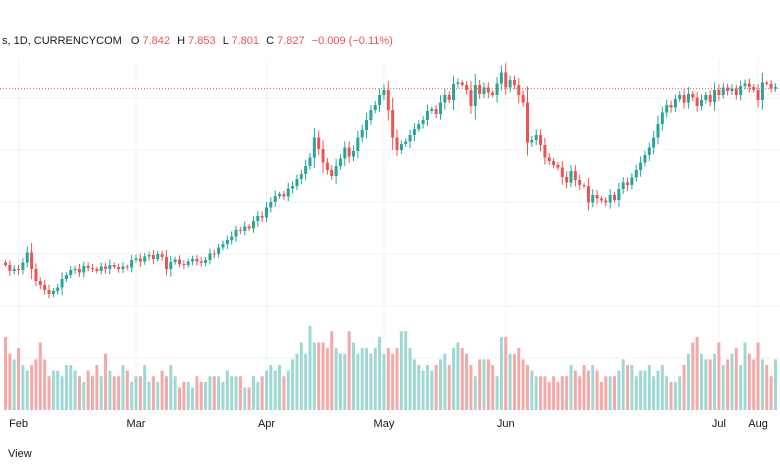 This screenshot has height=470, width=780. Describe the element at coordinates (719, 424) in the screenshot. I see `month-label: Jul` at that location.